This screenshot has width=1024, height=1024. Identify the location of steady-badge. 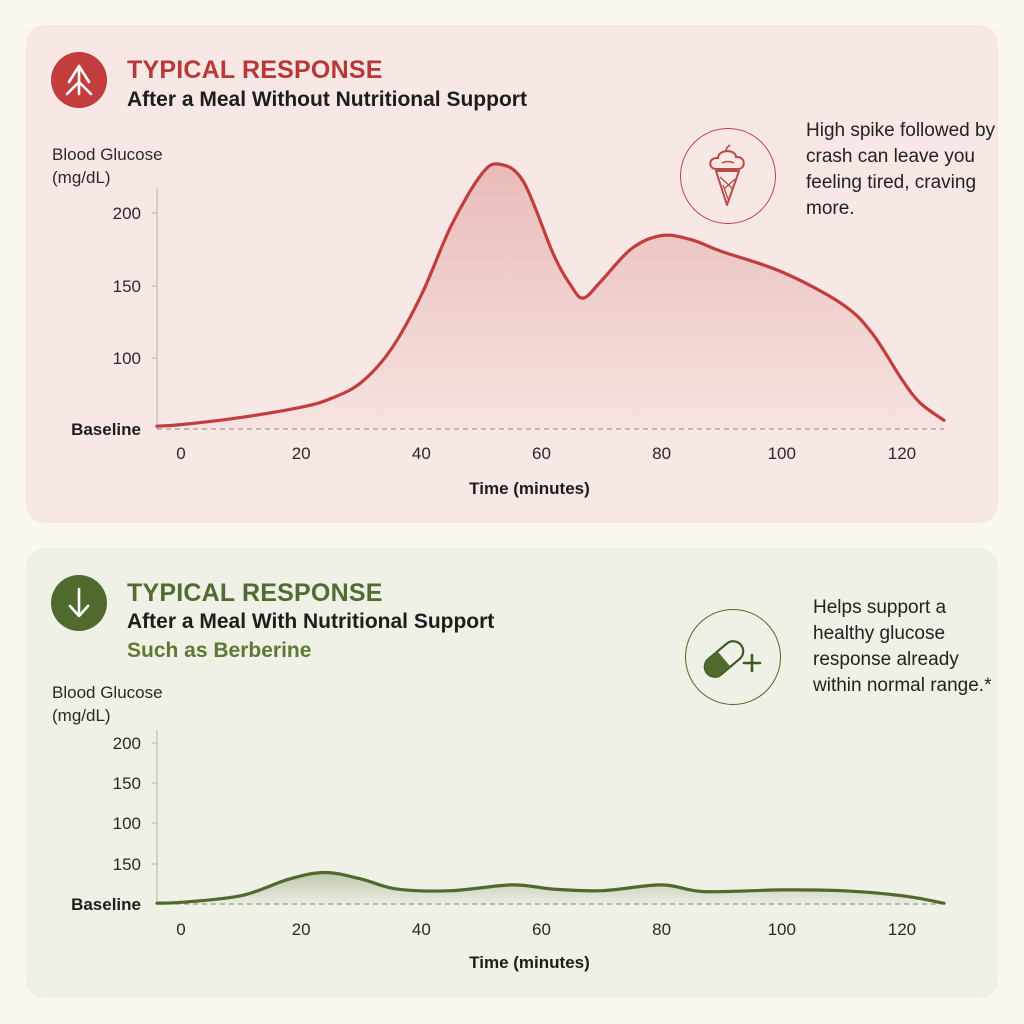
(79, 603).